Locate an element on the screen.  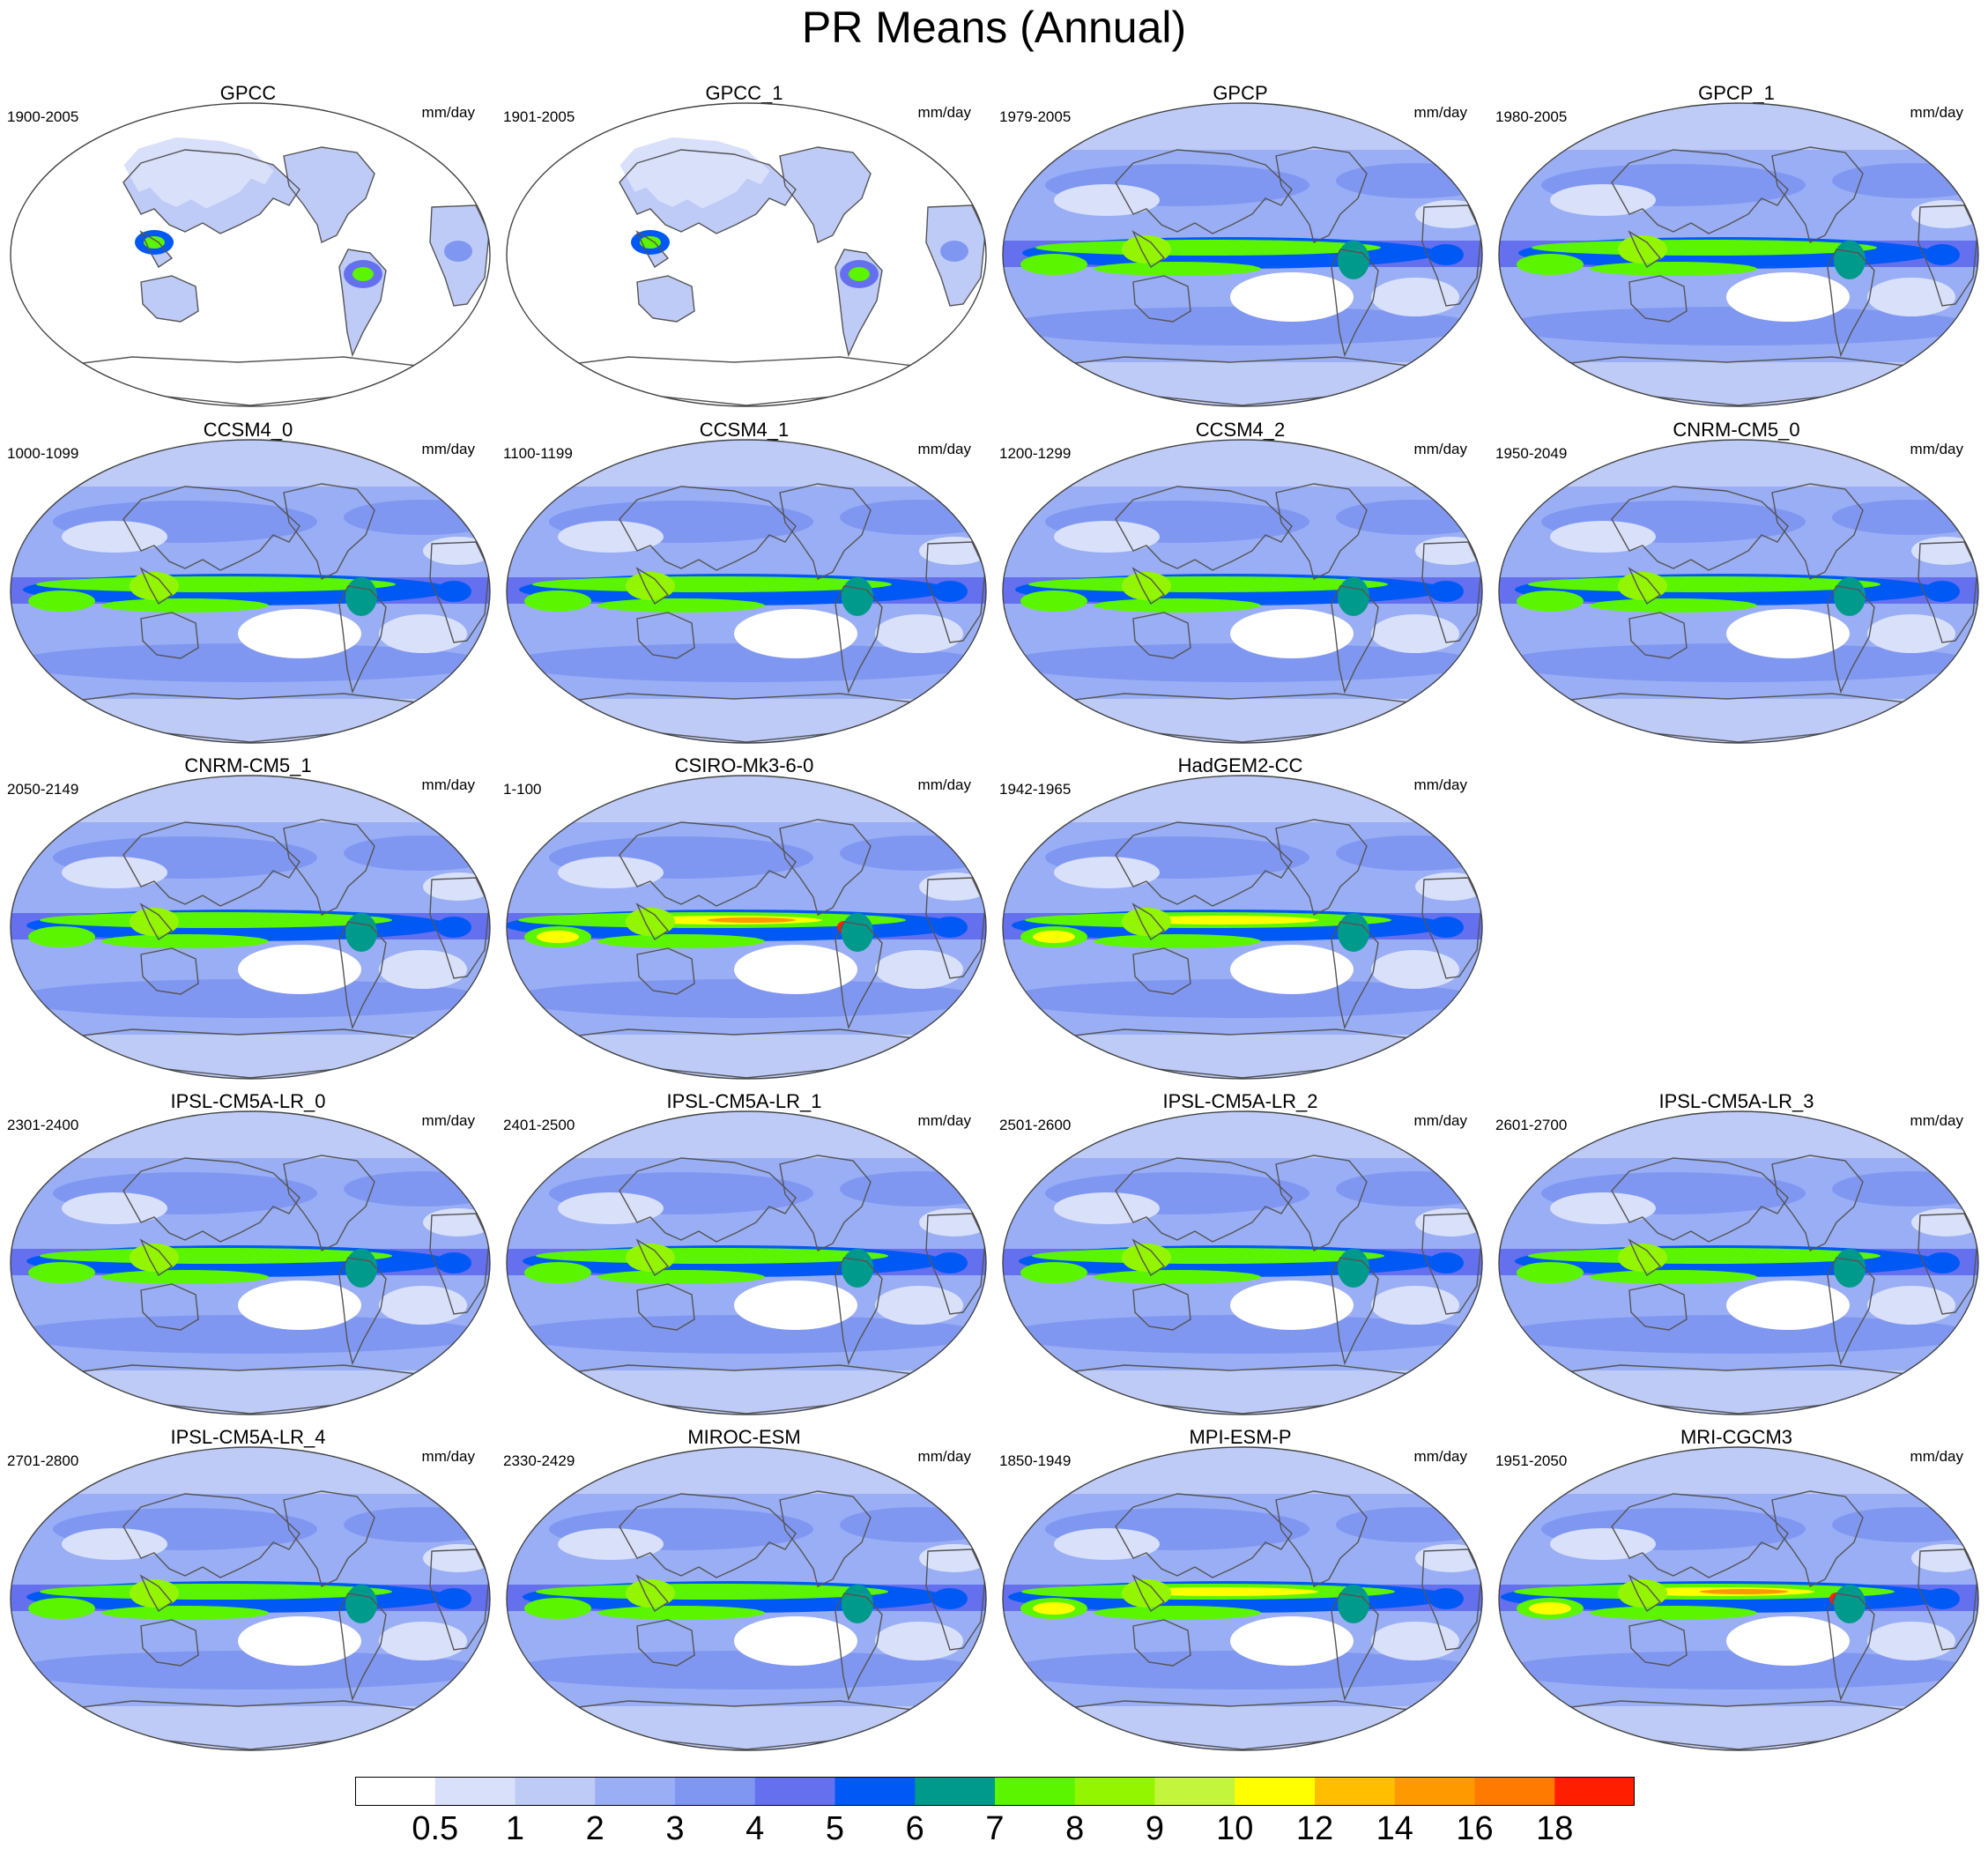
panel-period: 1942-1965 is located at coordinates (1036, 790).